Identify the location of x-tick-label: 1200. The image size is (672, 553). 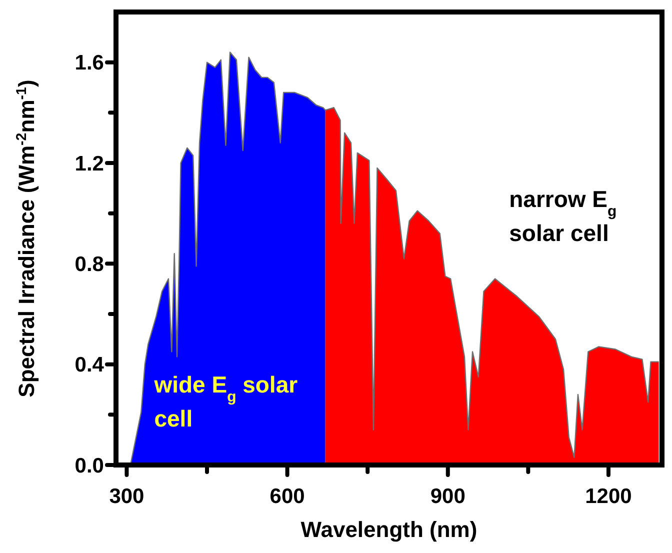
(608, 496).